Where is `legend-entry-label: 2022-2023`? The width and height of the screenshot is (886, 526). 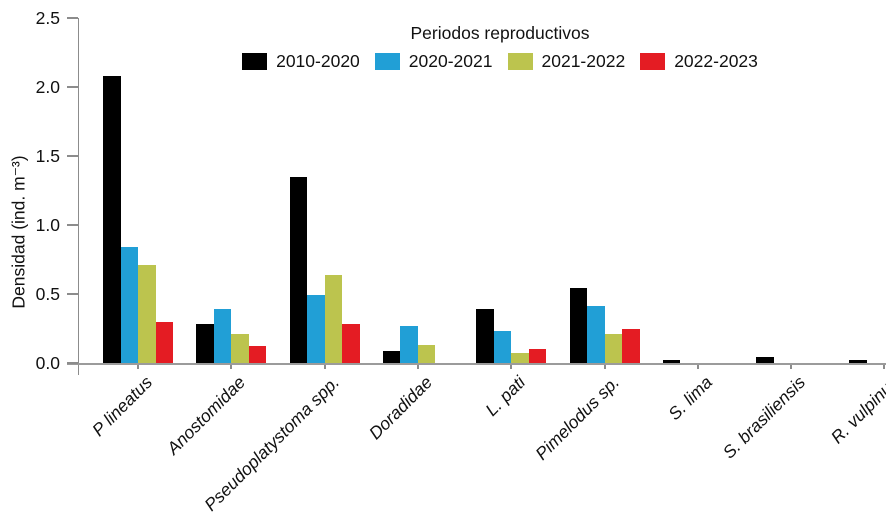 legend-entry-label: 2022-2023 is located at coordinates (716, 61).